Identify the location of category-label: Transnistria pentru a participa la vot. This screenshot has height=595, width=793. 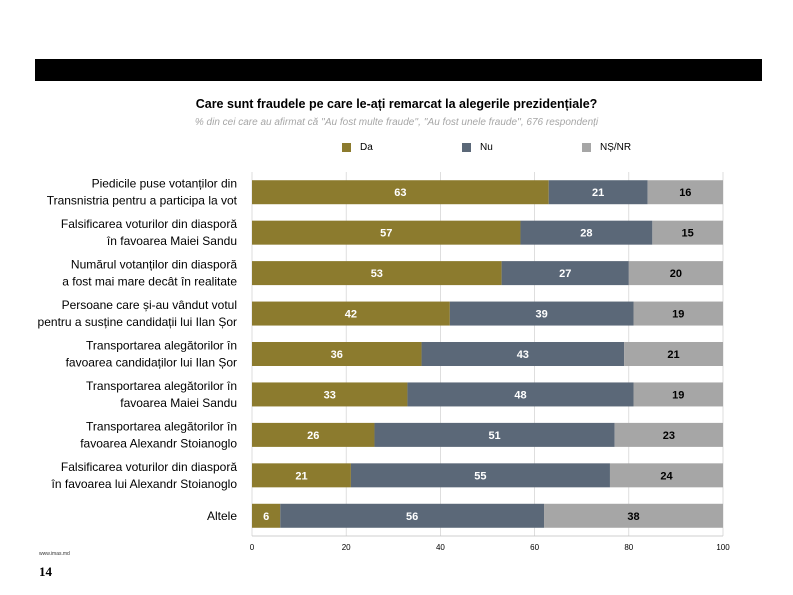
(142, 201).